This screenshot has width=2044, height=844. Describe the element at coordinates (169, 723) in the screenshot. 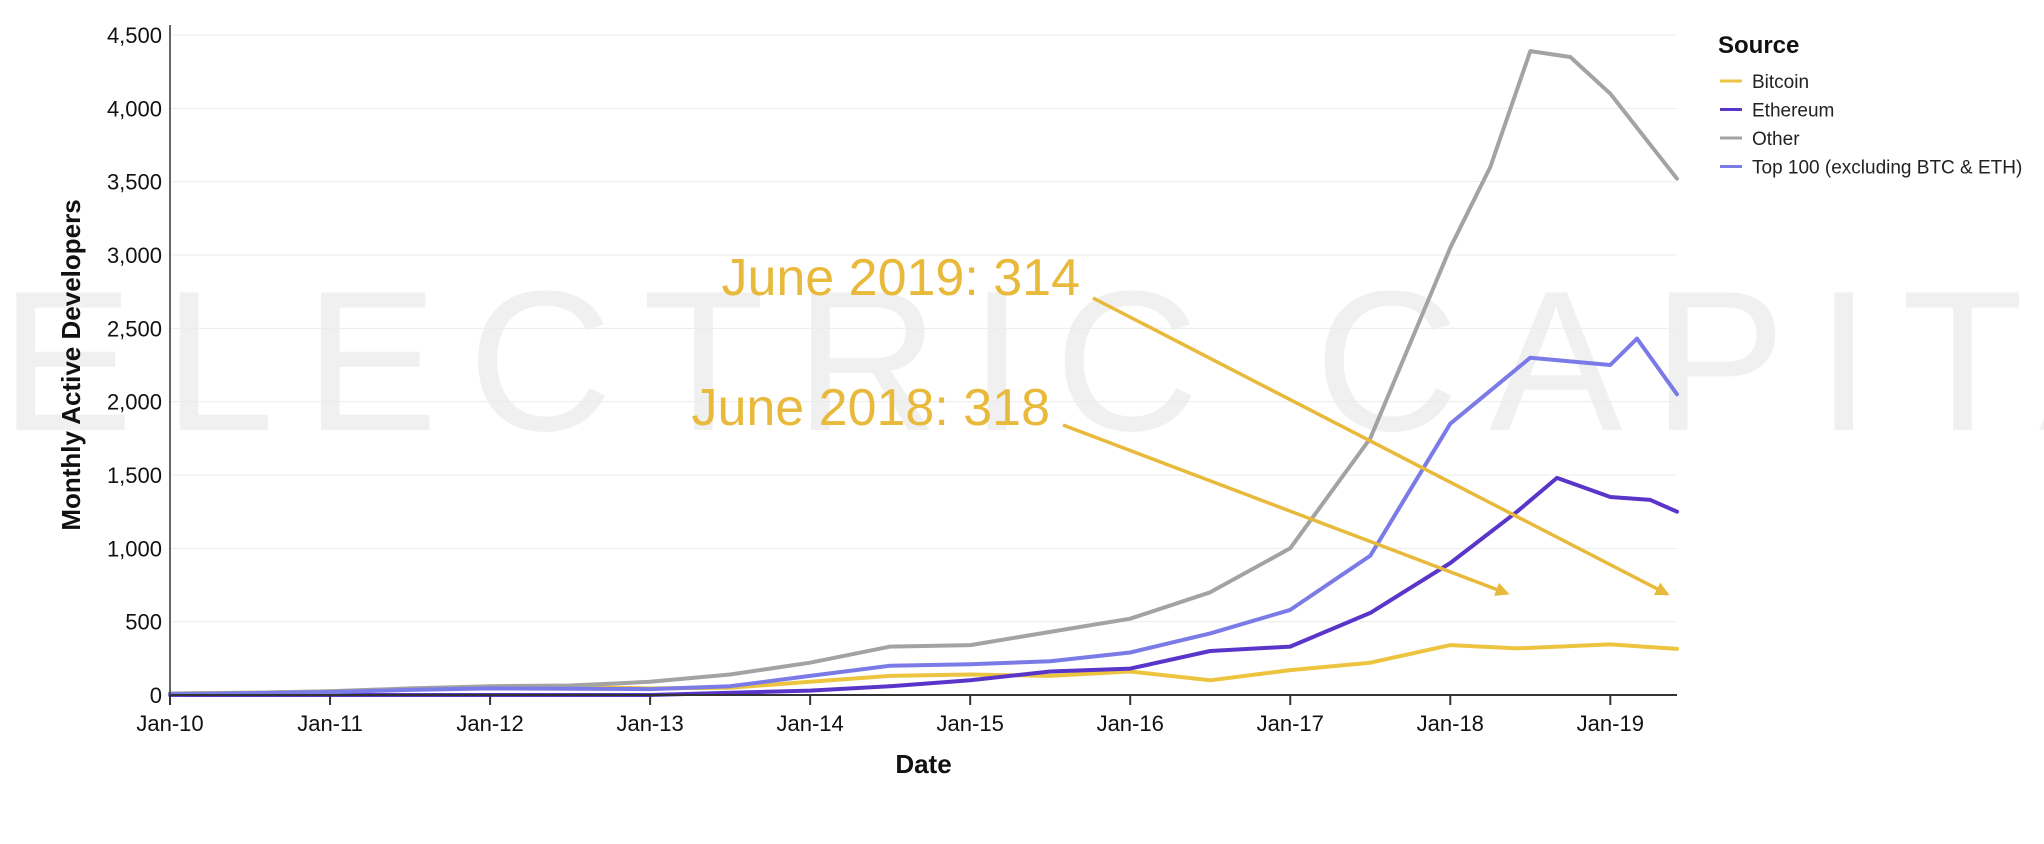

I see `x-tick-label: Jan-10` at that location.